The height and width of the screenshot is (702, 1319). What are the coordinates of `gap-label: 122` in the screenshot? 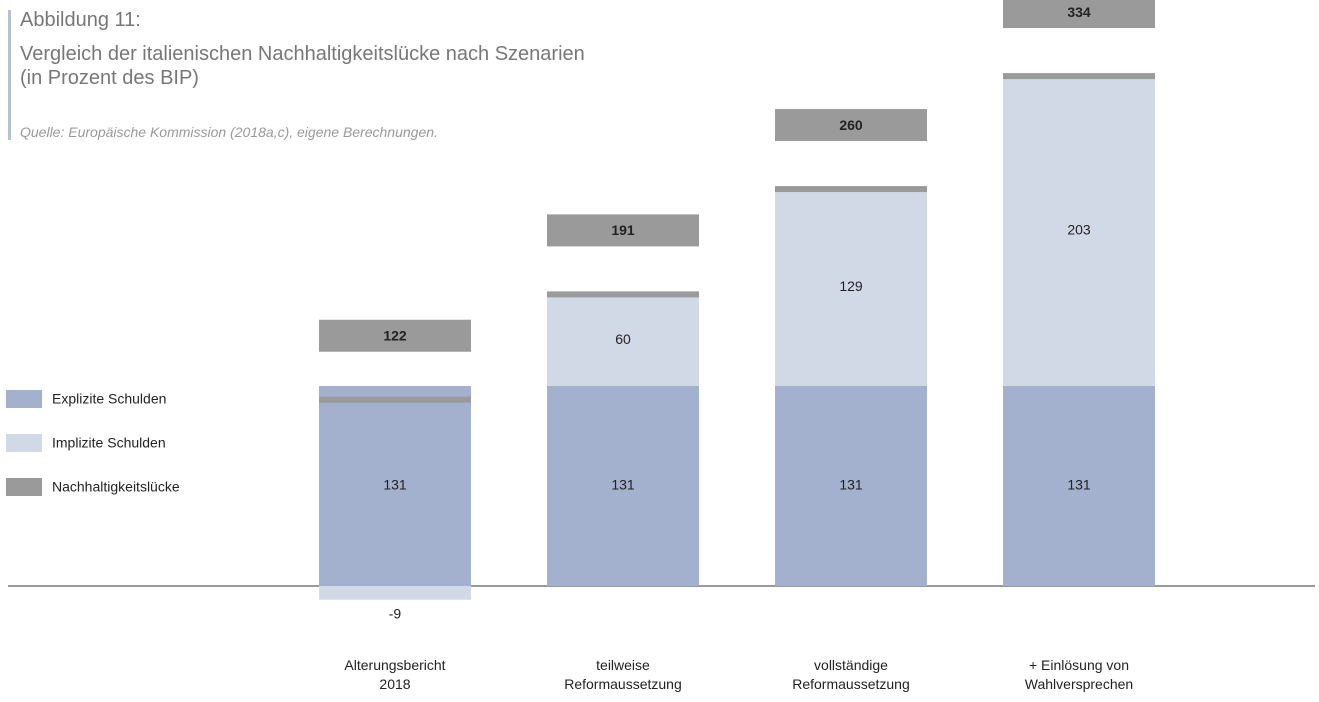 It's located at (395, 335).